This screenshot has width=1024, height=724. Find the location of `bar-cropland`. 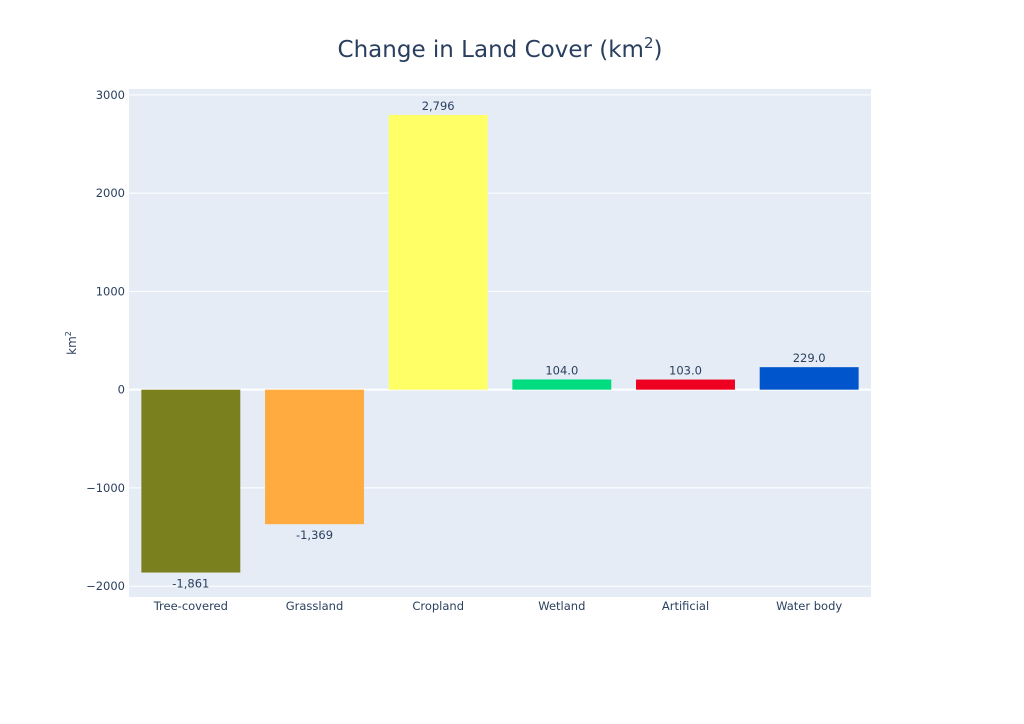

bar-cropland is located at coordinates (438, 252).